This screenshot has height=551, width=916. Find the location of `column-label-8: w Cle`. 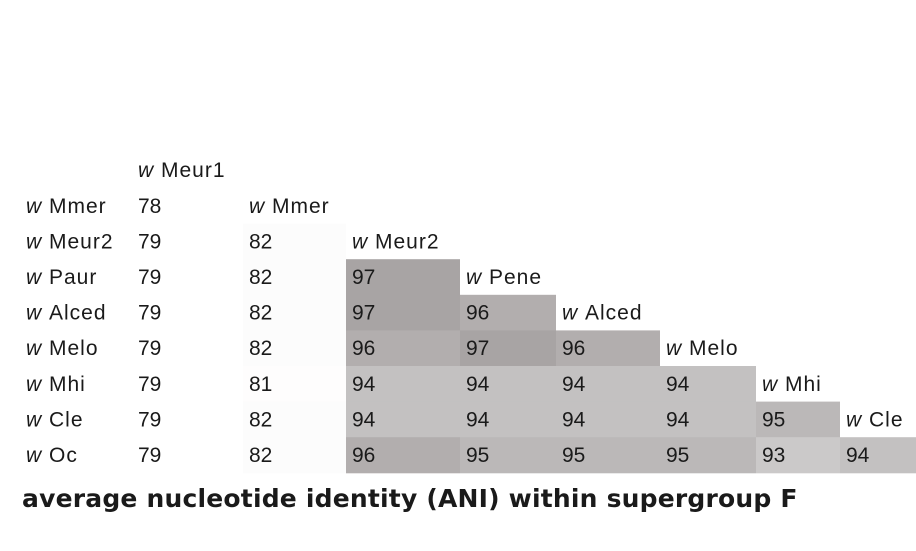

column-label-8: w Cle is located at coordinates (875, 419).